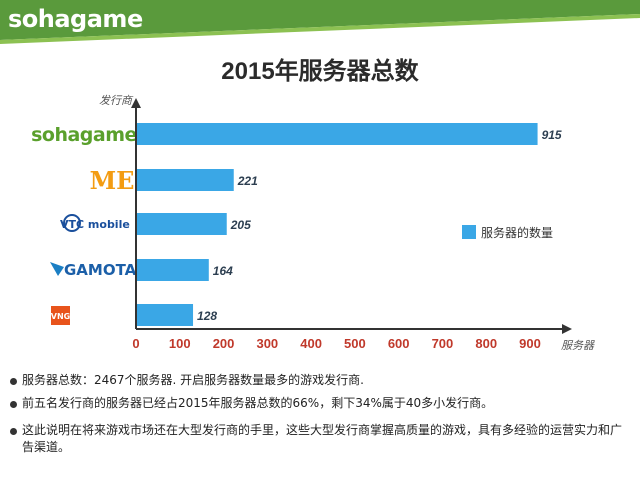 The height and width of the screenshot is (480, 640). What do you see at coordinates (57, 269) in the screenshot?
I see `gamota-swoosh-icon` at bounding box center [57, 269].